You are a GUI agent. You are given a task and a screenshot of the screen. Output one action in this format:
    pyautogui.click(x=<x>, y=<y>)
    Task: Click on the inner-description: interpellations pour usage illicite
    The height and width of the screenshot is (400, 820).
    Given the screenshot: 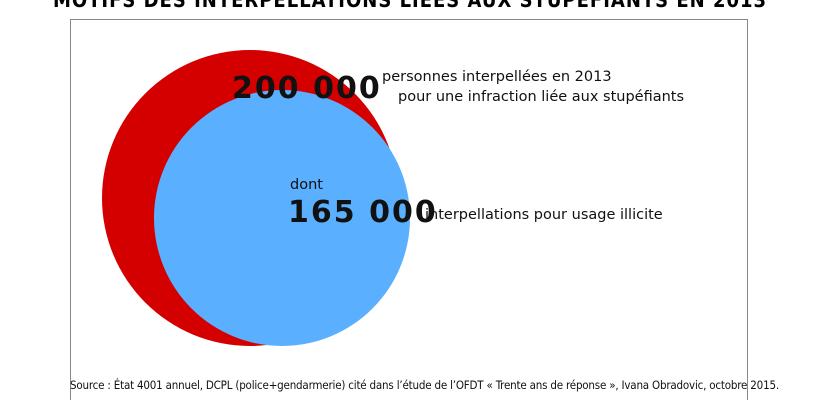 What is the action you would take?
    pyautogui.click(x=544, y=215)
    